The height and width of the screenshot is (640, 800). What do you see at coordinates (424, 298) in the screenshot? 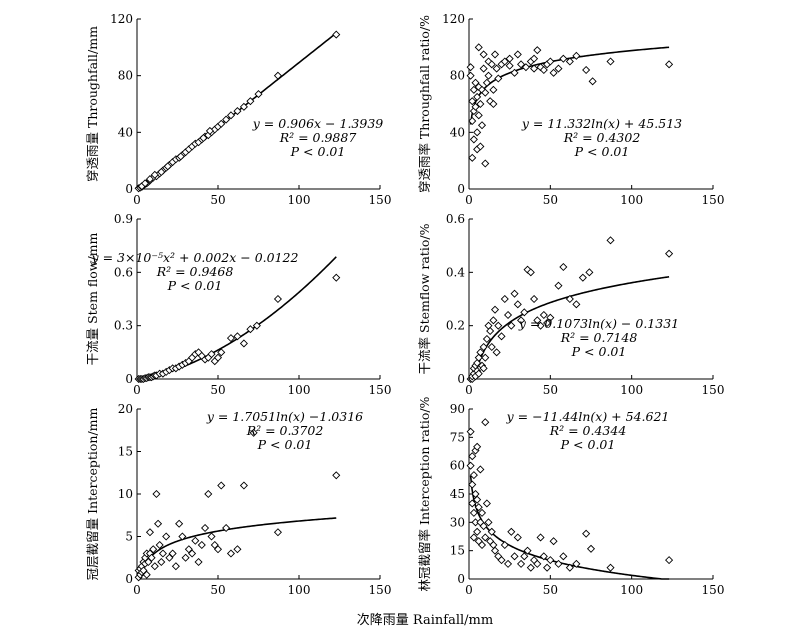
I see `y-axis-label: 干流率 Stemflow ratio/%` at bounding box center [424, 298].